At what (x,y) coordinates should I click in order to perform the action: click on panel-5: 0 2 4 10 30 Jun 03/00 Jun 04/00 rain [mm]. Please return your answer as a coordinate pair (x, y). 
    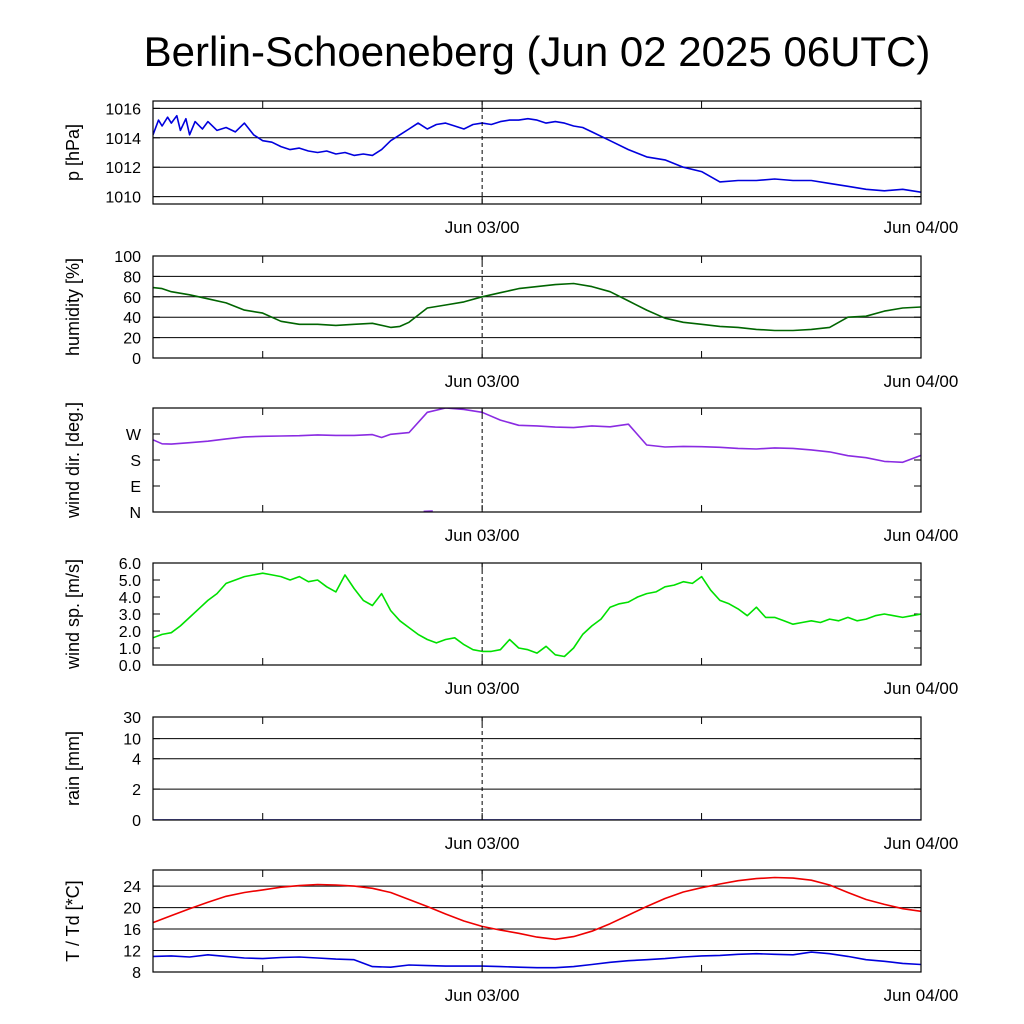
    Looking at the image, I should click on (510, 781).